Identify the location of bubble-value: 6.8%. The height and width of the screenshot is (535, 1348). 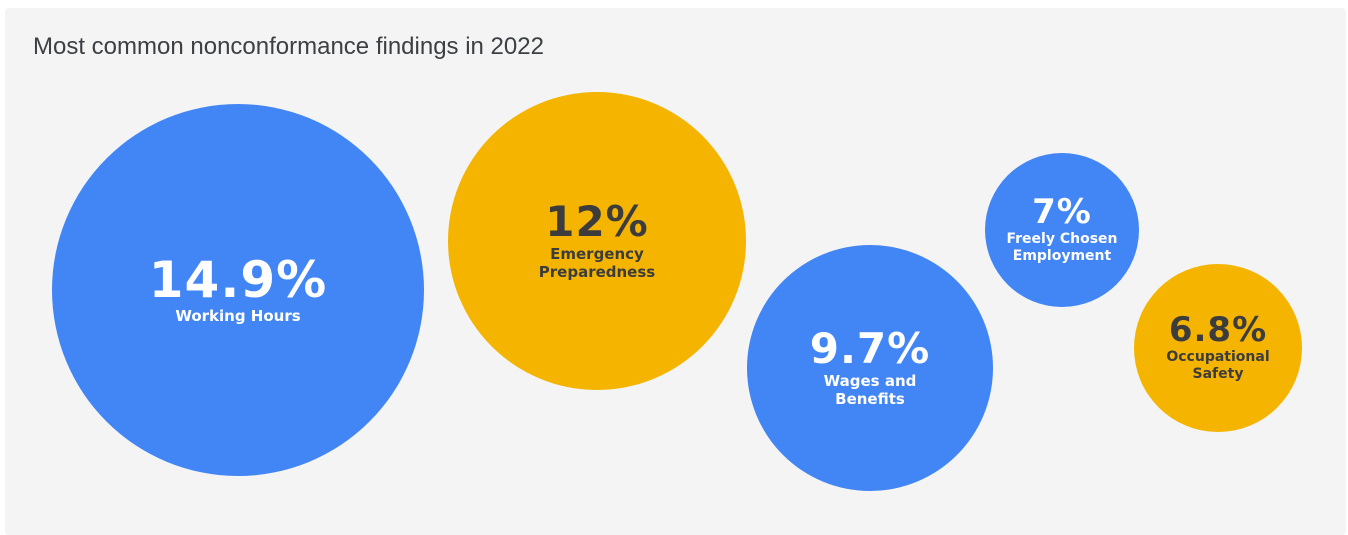
(1218, 330).